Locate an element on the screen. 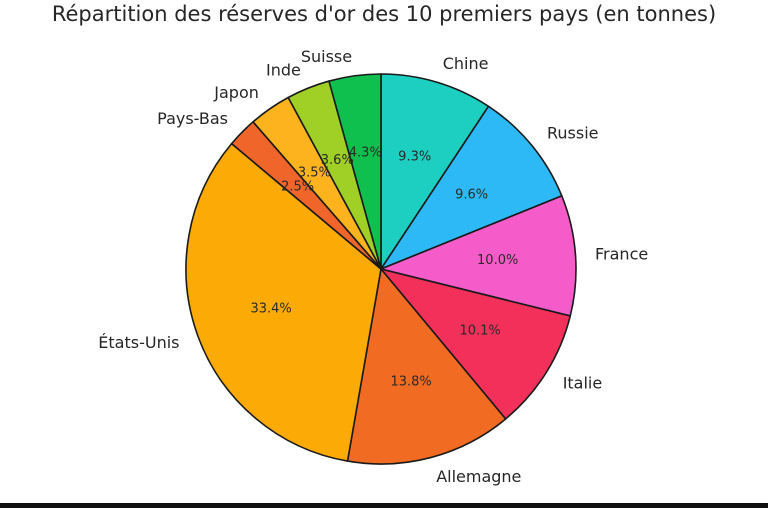 The width and height of the screenshot is (768, 508). pie-category-label-russie: Russie is located at coordinates (573, 133).